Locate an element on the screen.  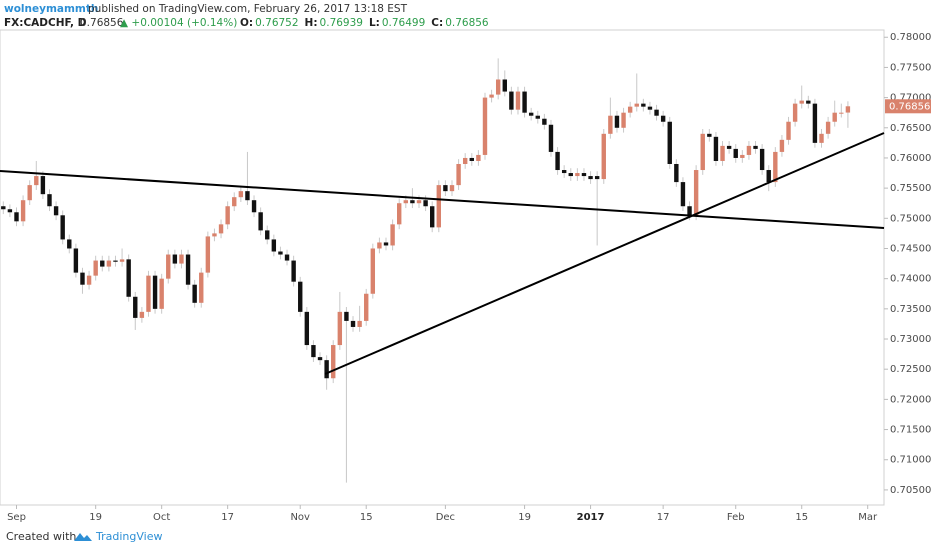
symbol: FX:CADCHF, D is located at coordinates (45, 23).